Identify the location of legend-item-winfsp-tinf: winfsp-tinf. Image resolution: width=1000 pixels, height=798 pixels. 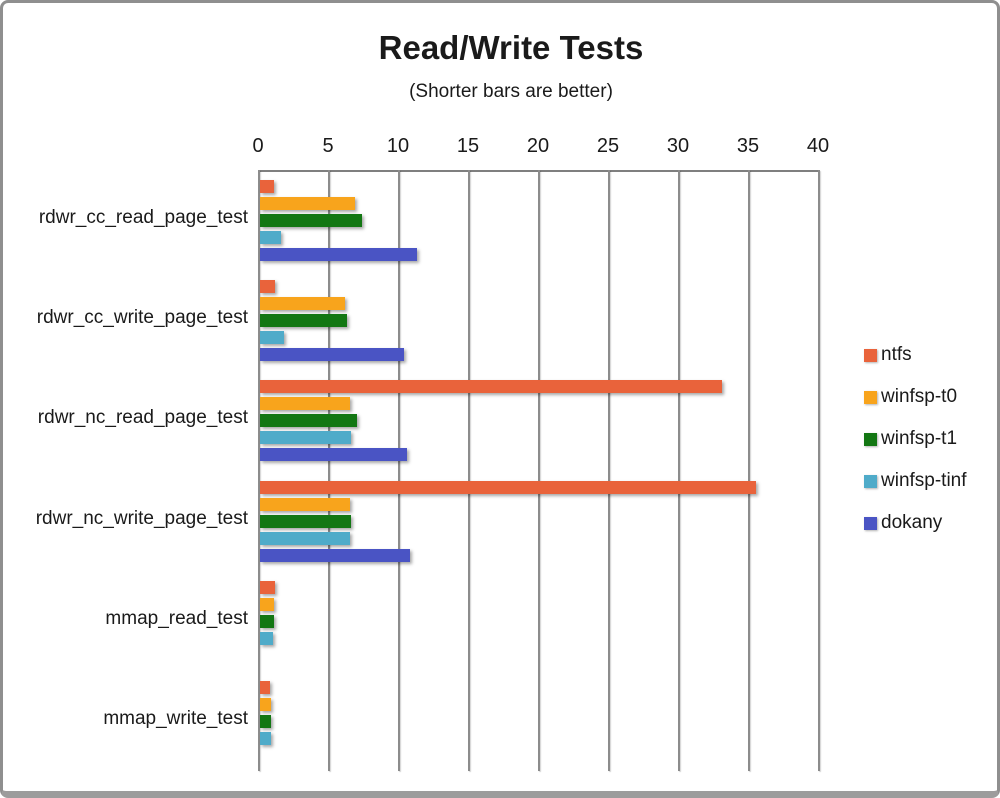
(915, 481).